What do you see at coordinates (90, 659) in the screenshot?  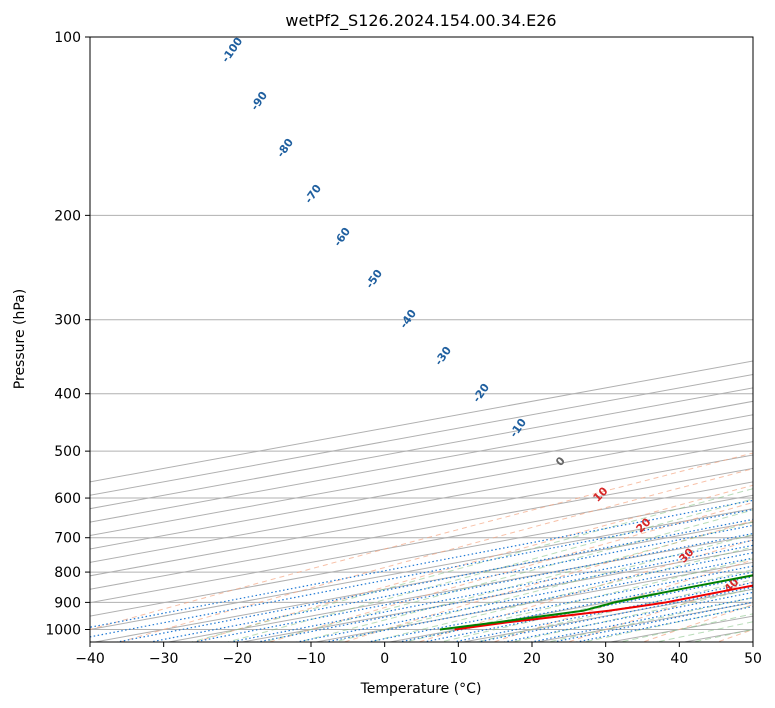 I see `x-tick-label: −40` at bounding box center [90, 659].